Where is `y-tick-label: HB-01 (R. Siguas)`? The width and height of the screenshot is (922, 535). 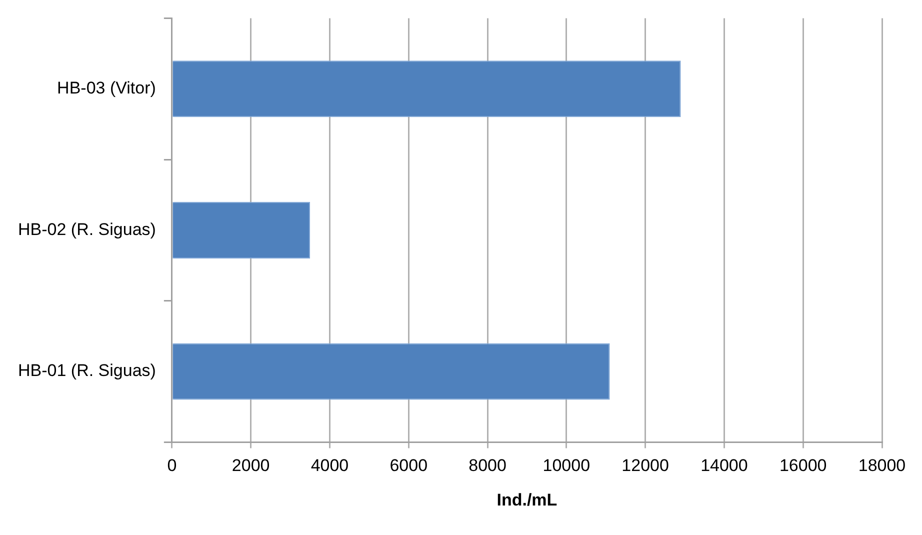 y-tick-label: HB-01 (R. Siguas) is located at coordinates (87, 370).